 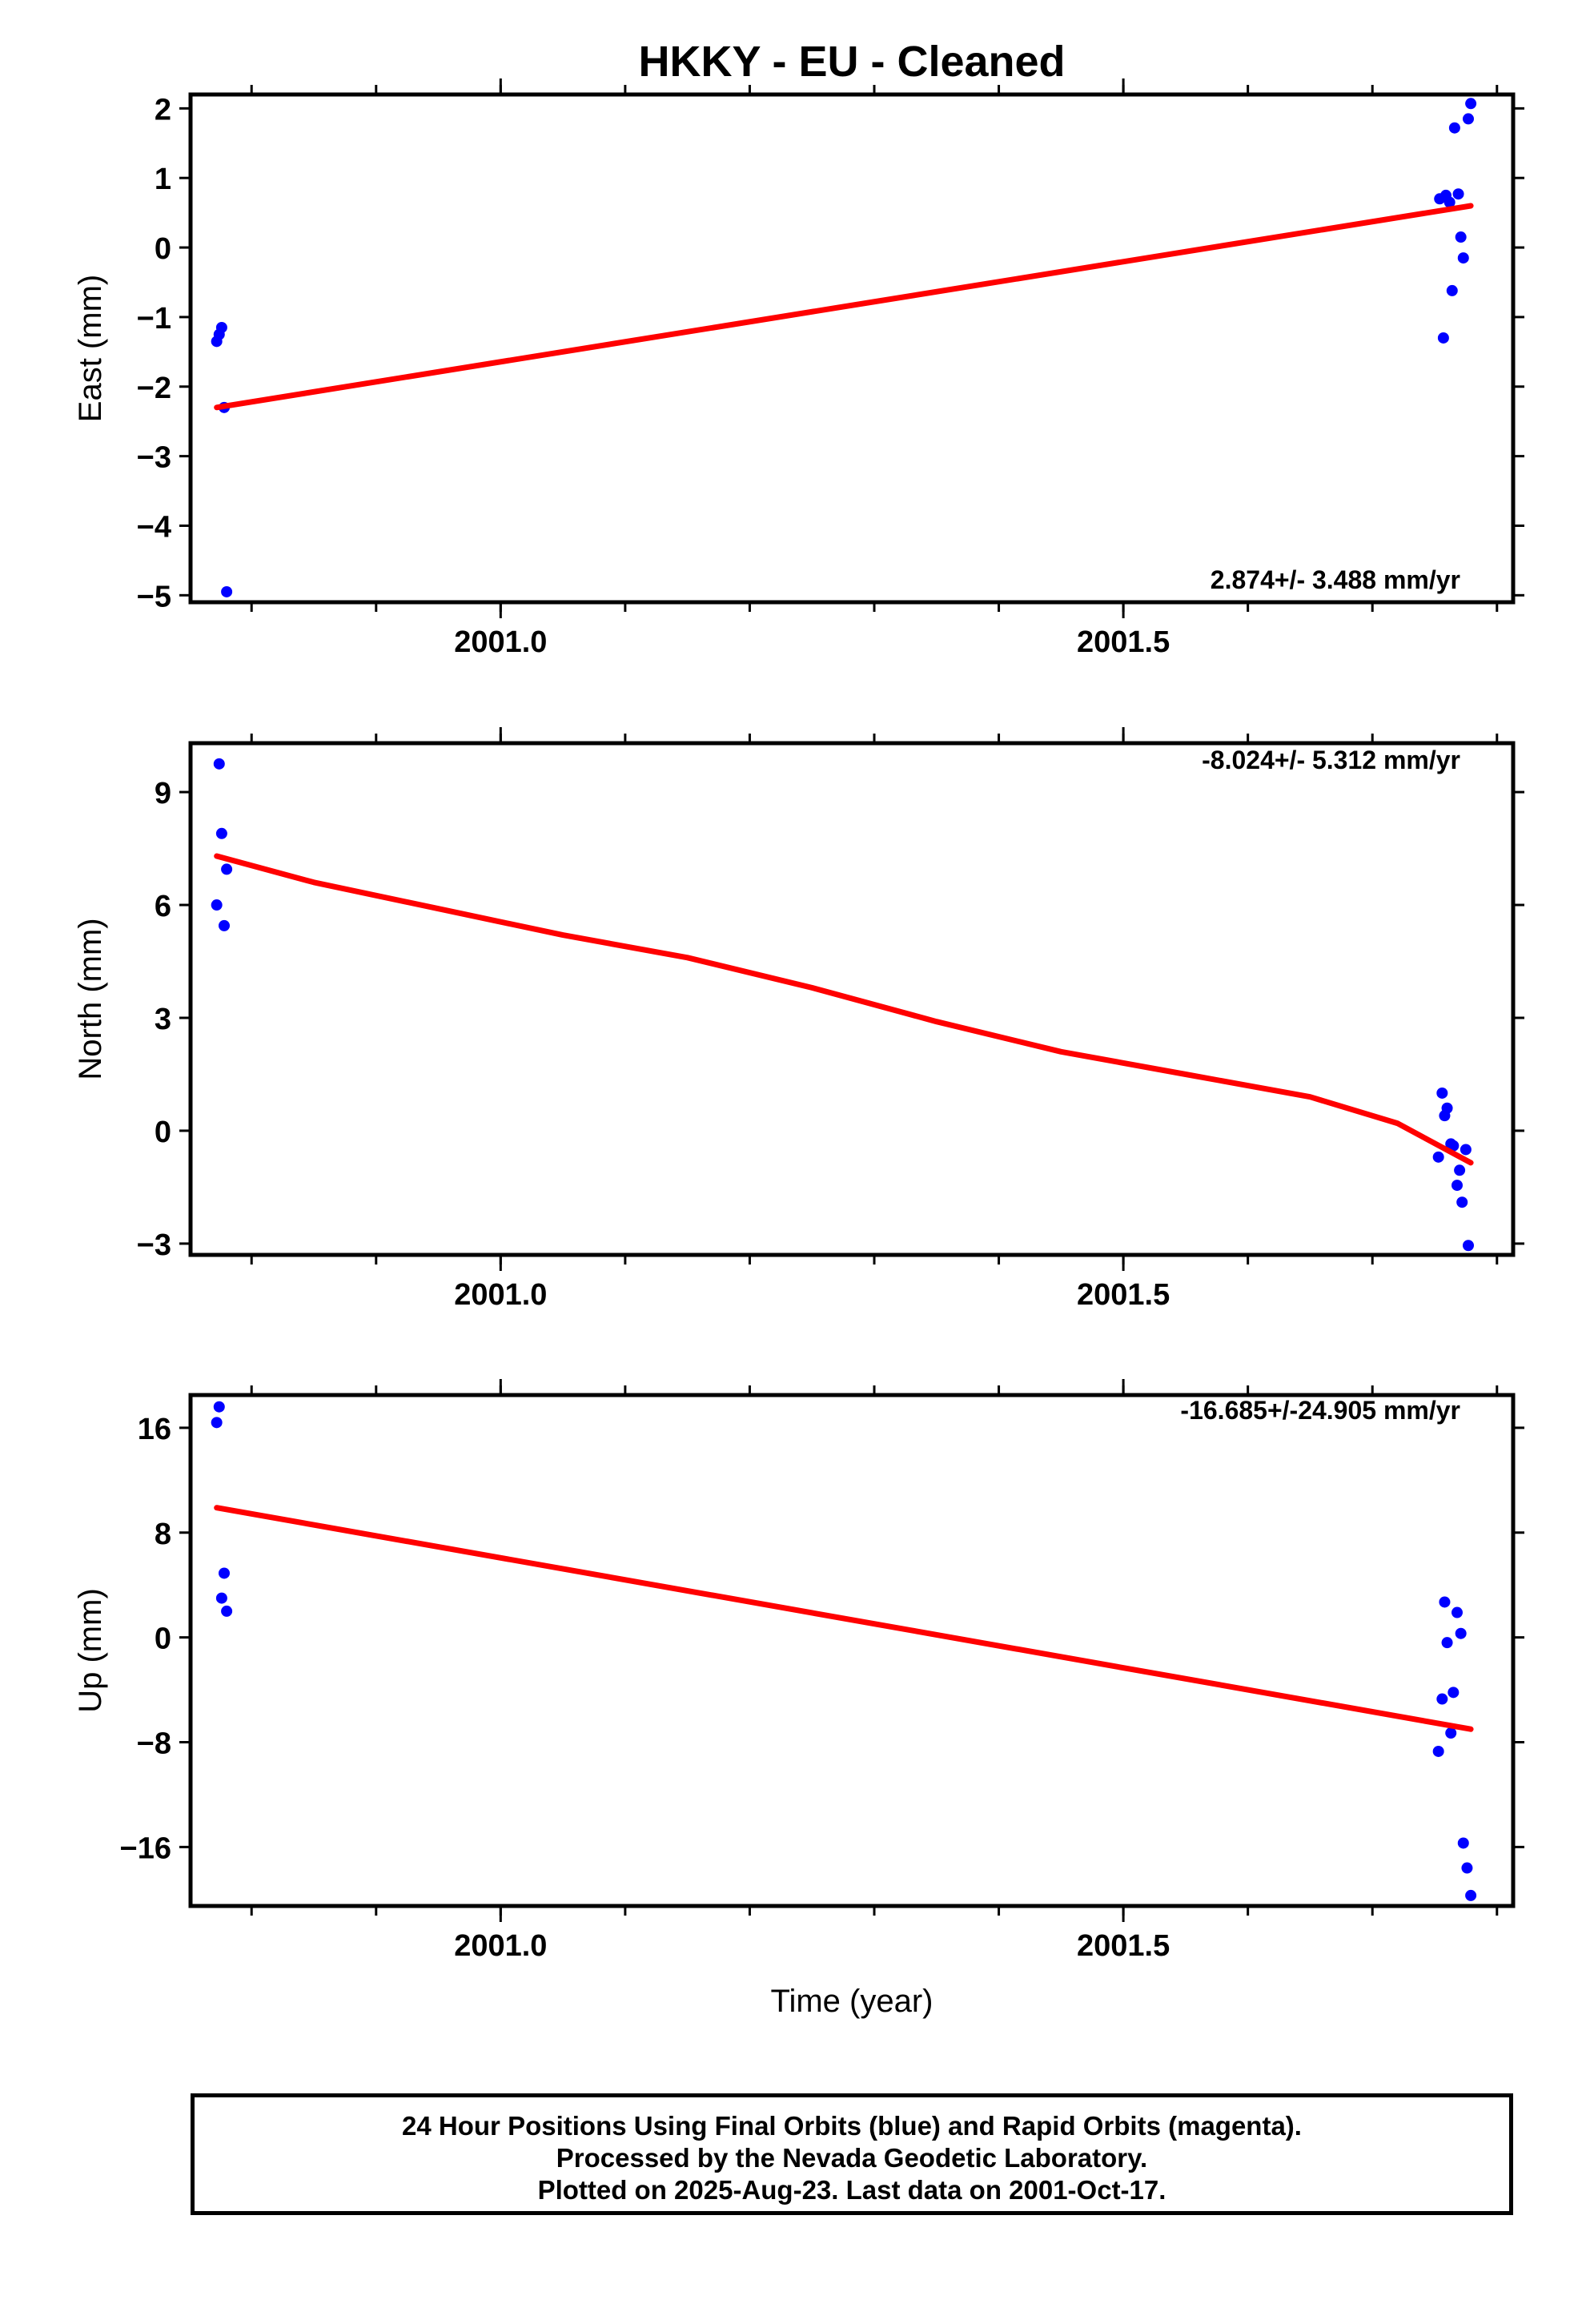 What do you see at coordinates (154, 319) in the screenshot?
I see `y-tick-label: −1` at bounding box center [154, 319].